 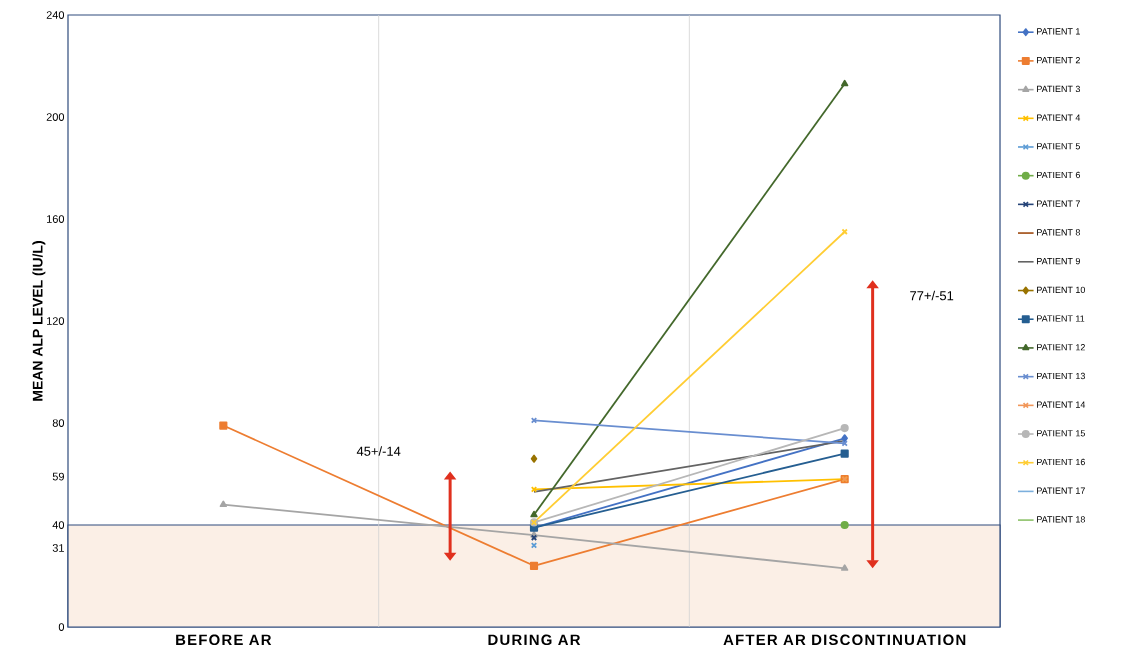 I want to click on annotation: 77+/-51, so click(x=932, y=295).